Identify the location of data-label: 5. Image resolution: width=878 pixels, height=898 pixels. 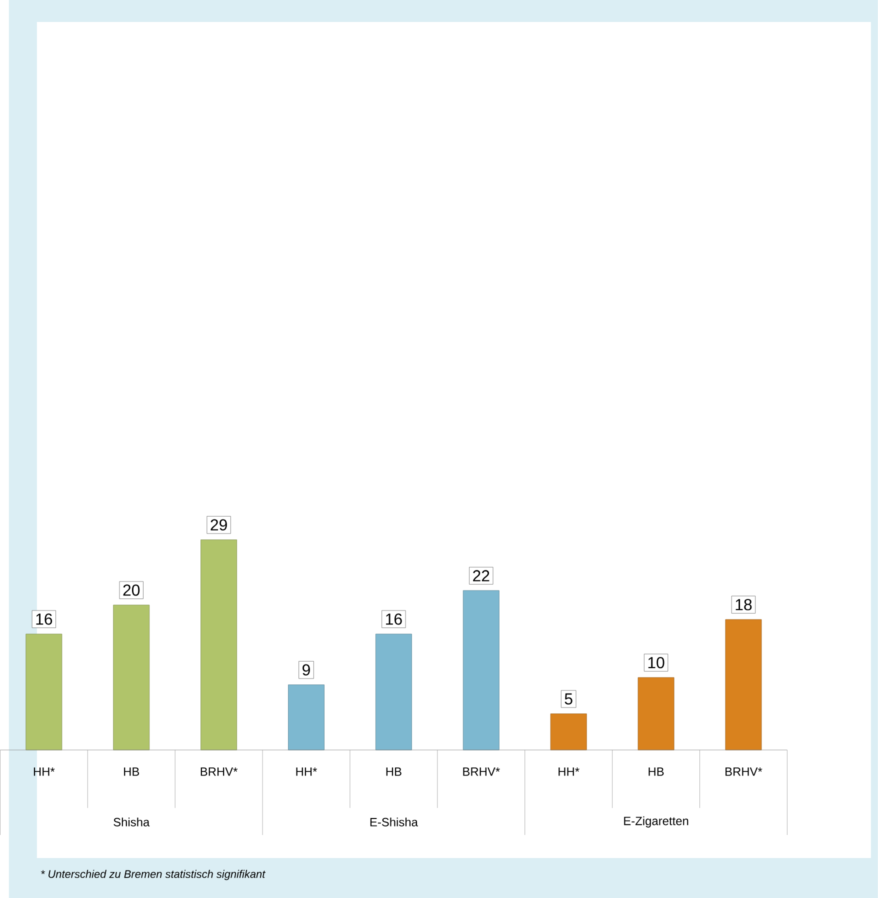
(568, 699).